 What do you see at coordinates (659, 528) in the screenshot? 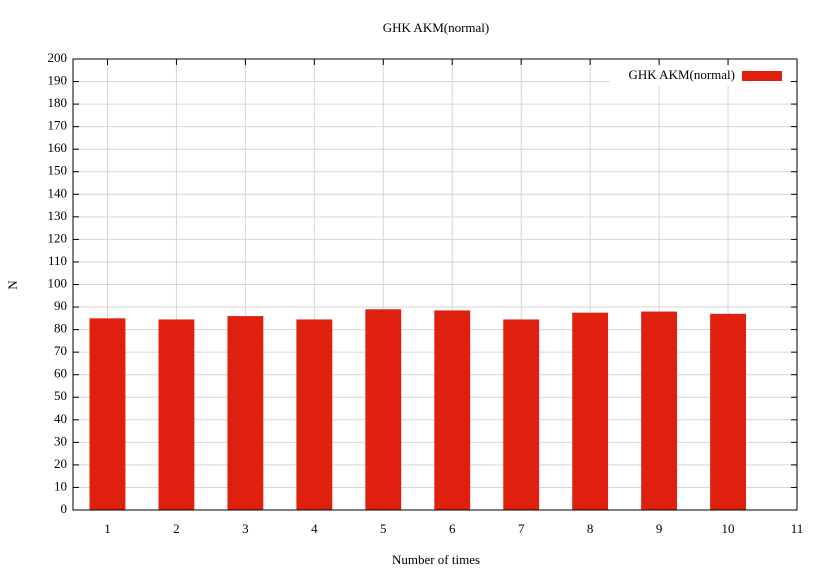
I see `x-tick-label: 9` at bounding box center [659, 528].